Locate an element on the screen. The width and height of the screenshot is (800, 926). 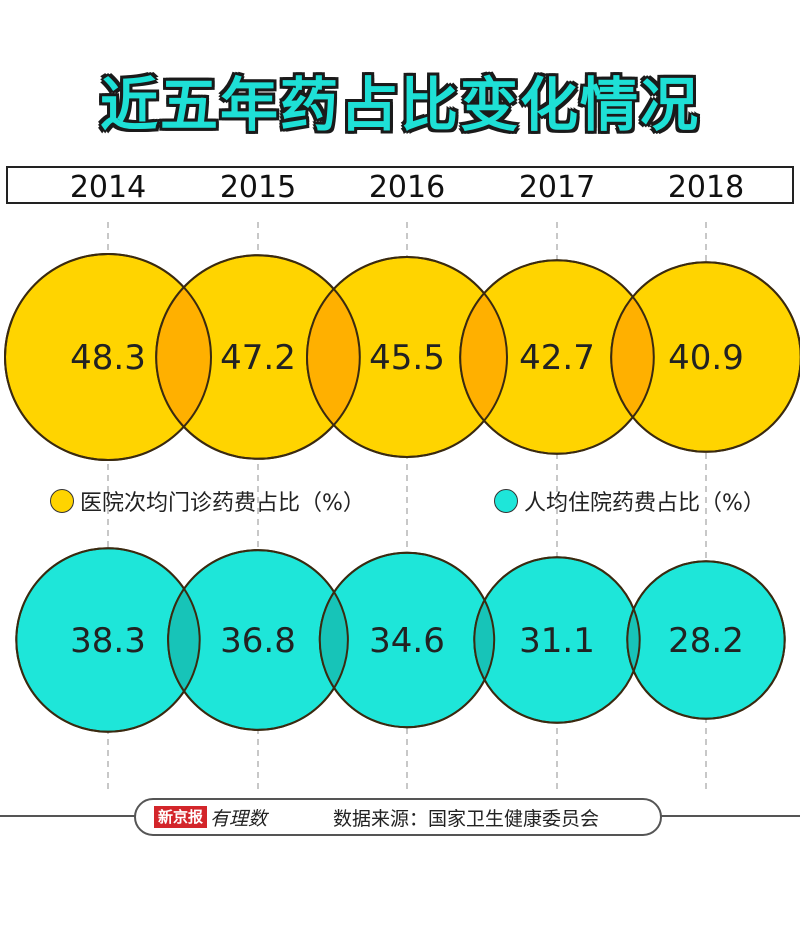
value-label-inpatient-2015: 36.8 is located at coordinates (258, 641).